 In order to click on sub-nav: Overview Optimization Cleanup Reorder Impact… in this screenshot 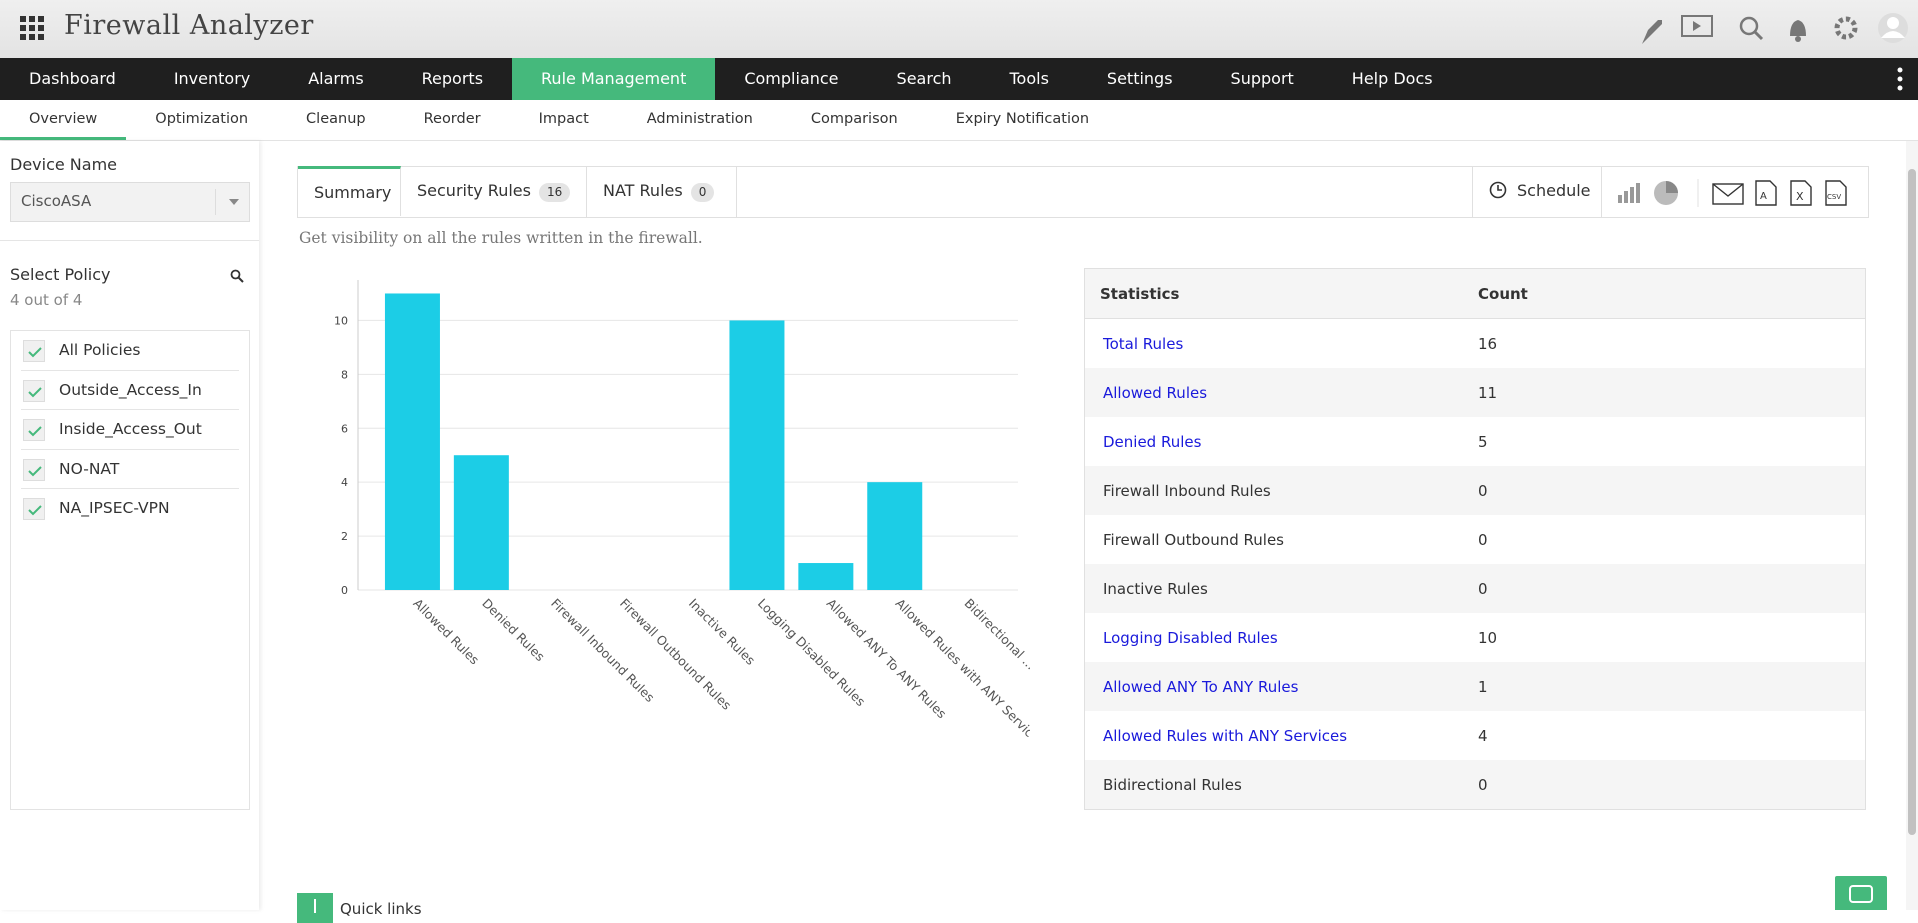, I will do `click(959, 120)`.